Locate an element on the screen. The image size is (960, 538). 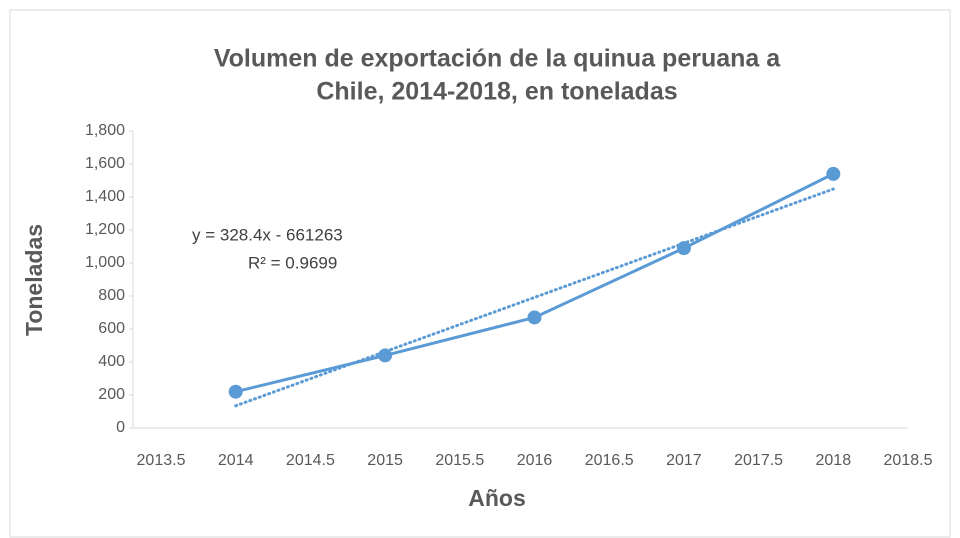
x-tick-label: 2016 is located at coordinates (535, 460).